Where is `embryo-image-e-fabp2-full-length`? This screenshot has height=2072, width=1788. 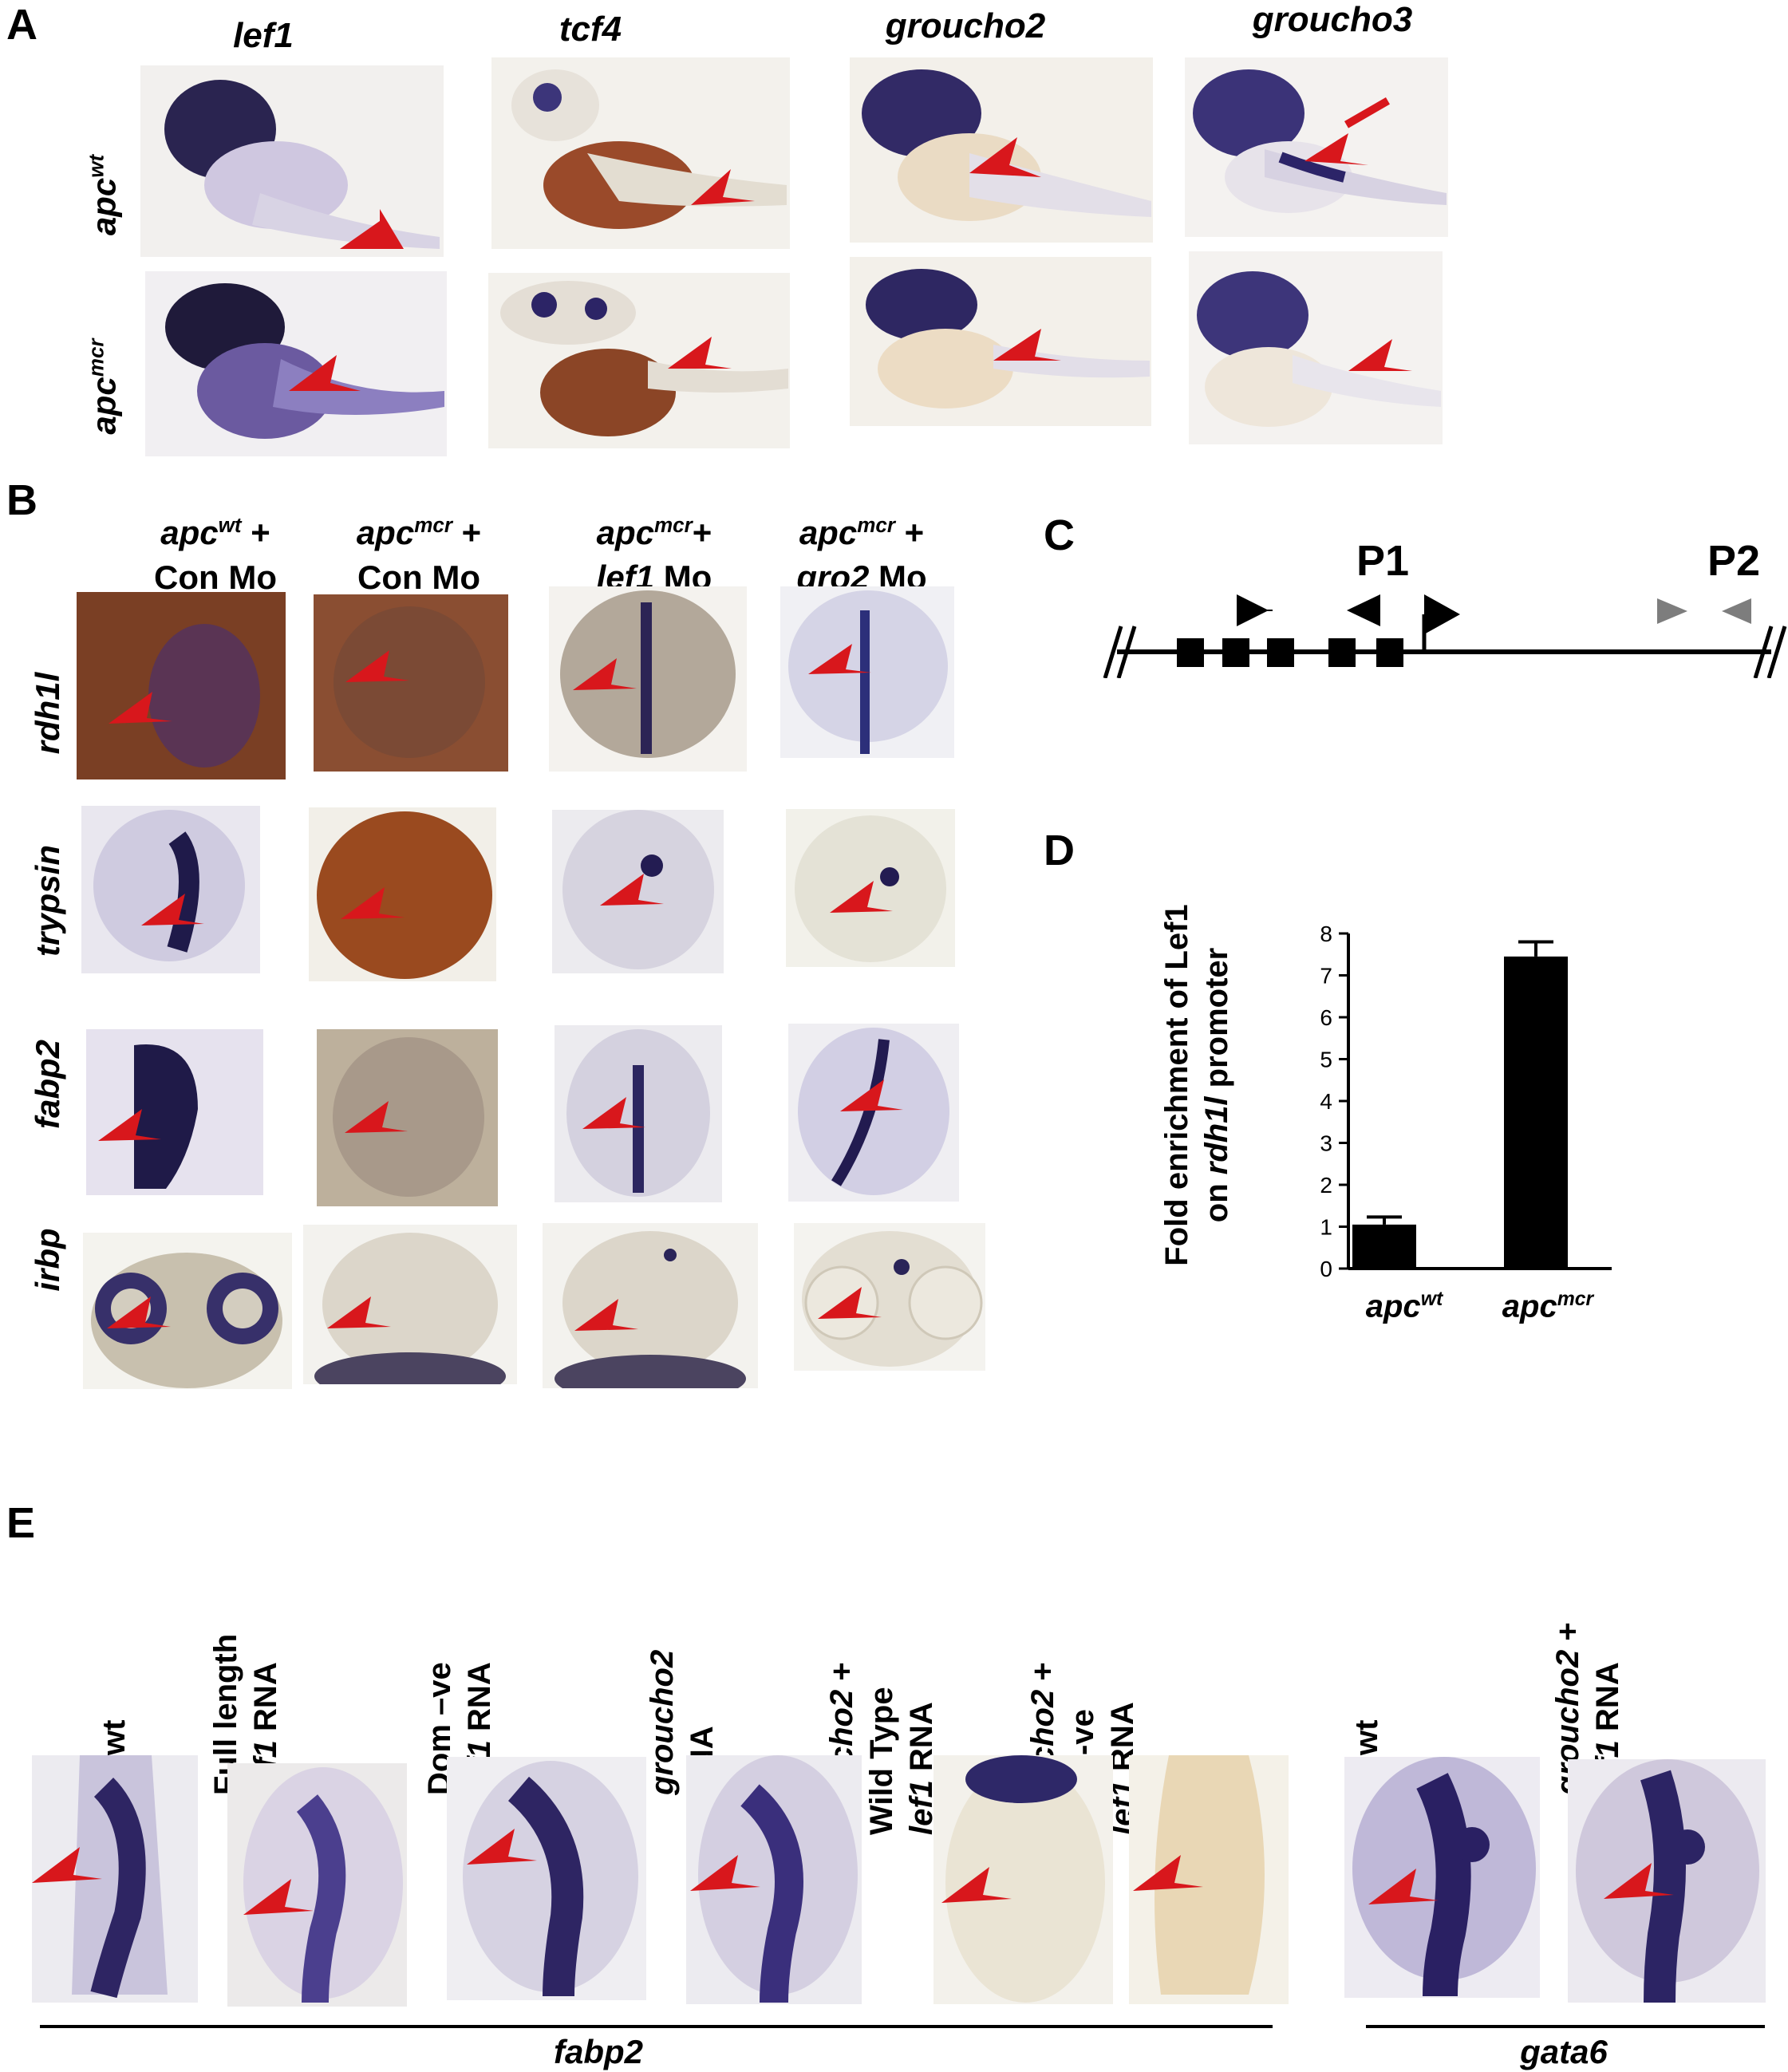
embryo-image-e-fabp2-full-length is located at coordinates (317, 1885).